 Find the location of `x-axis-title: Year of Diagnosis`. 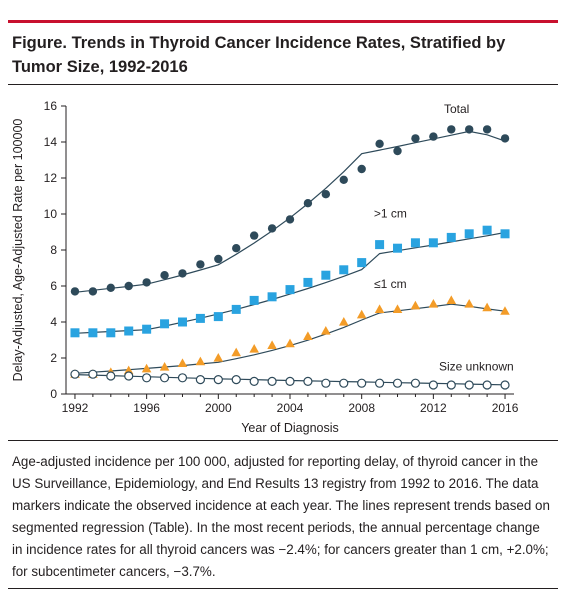

x-axis-title: Year of Diagnosis is located at coordinates (290, 428).